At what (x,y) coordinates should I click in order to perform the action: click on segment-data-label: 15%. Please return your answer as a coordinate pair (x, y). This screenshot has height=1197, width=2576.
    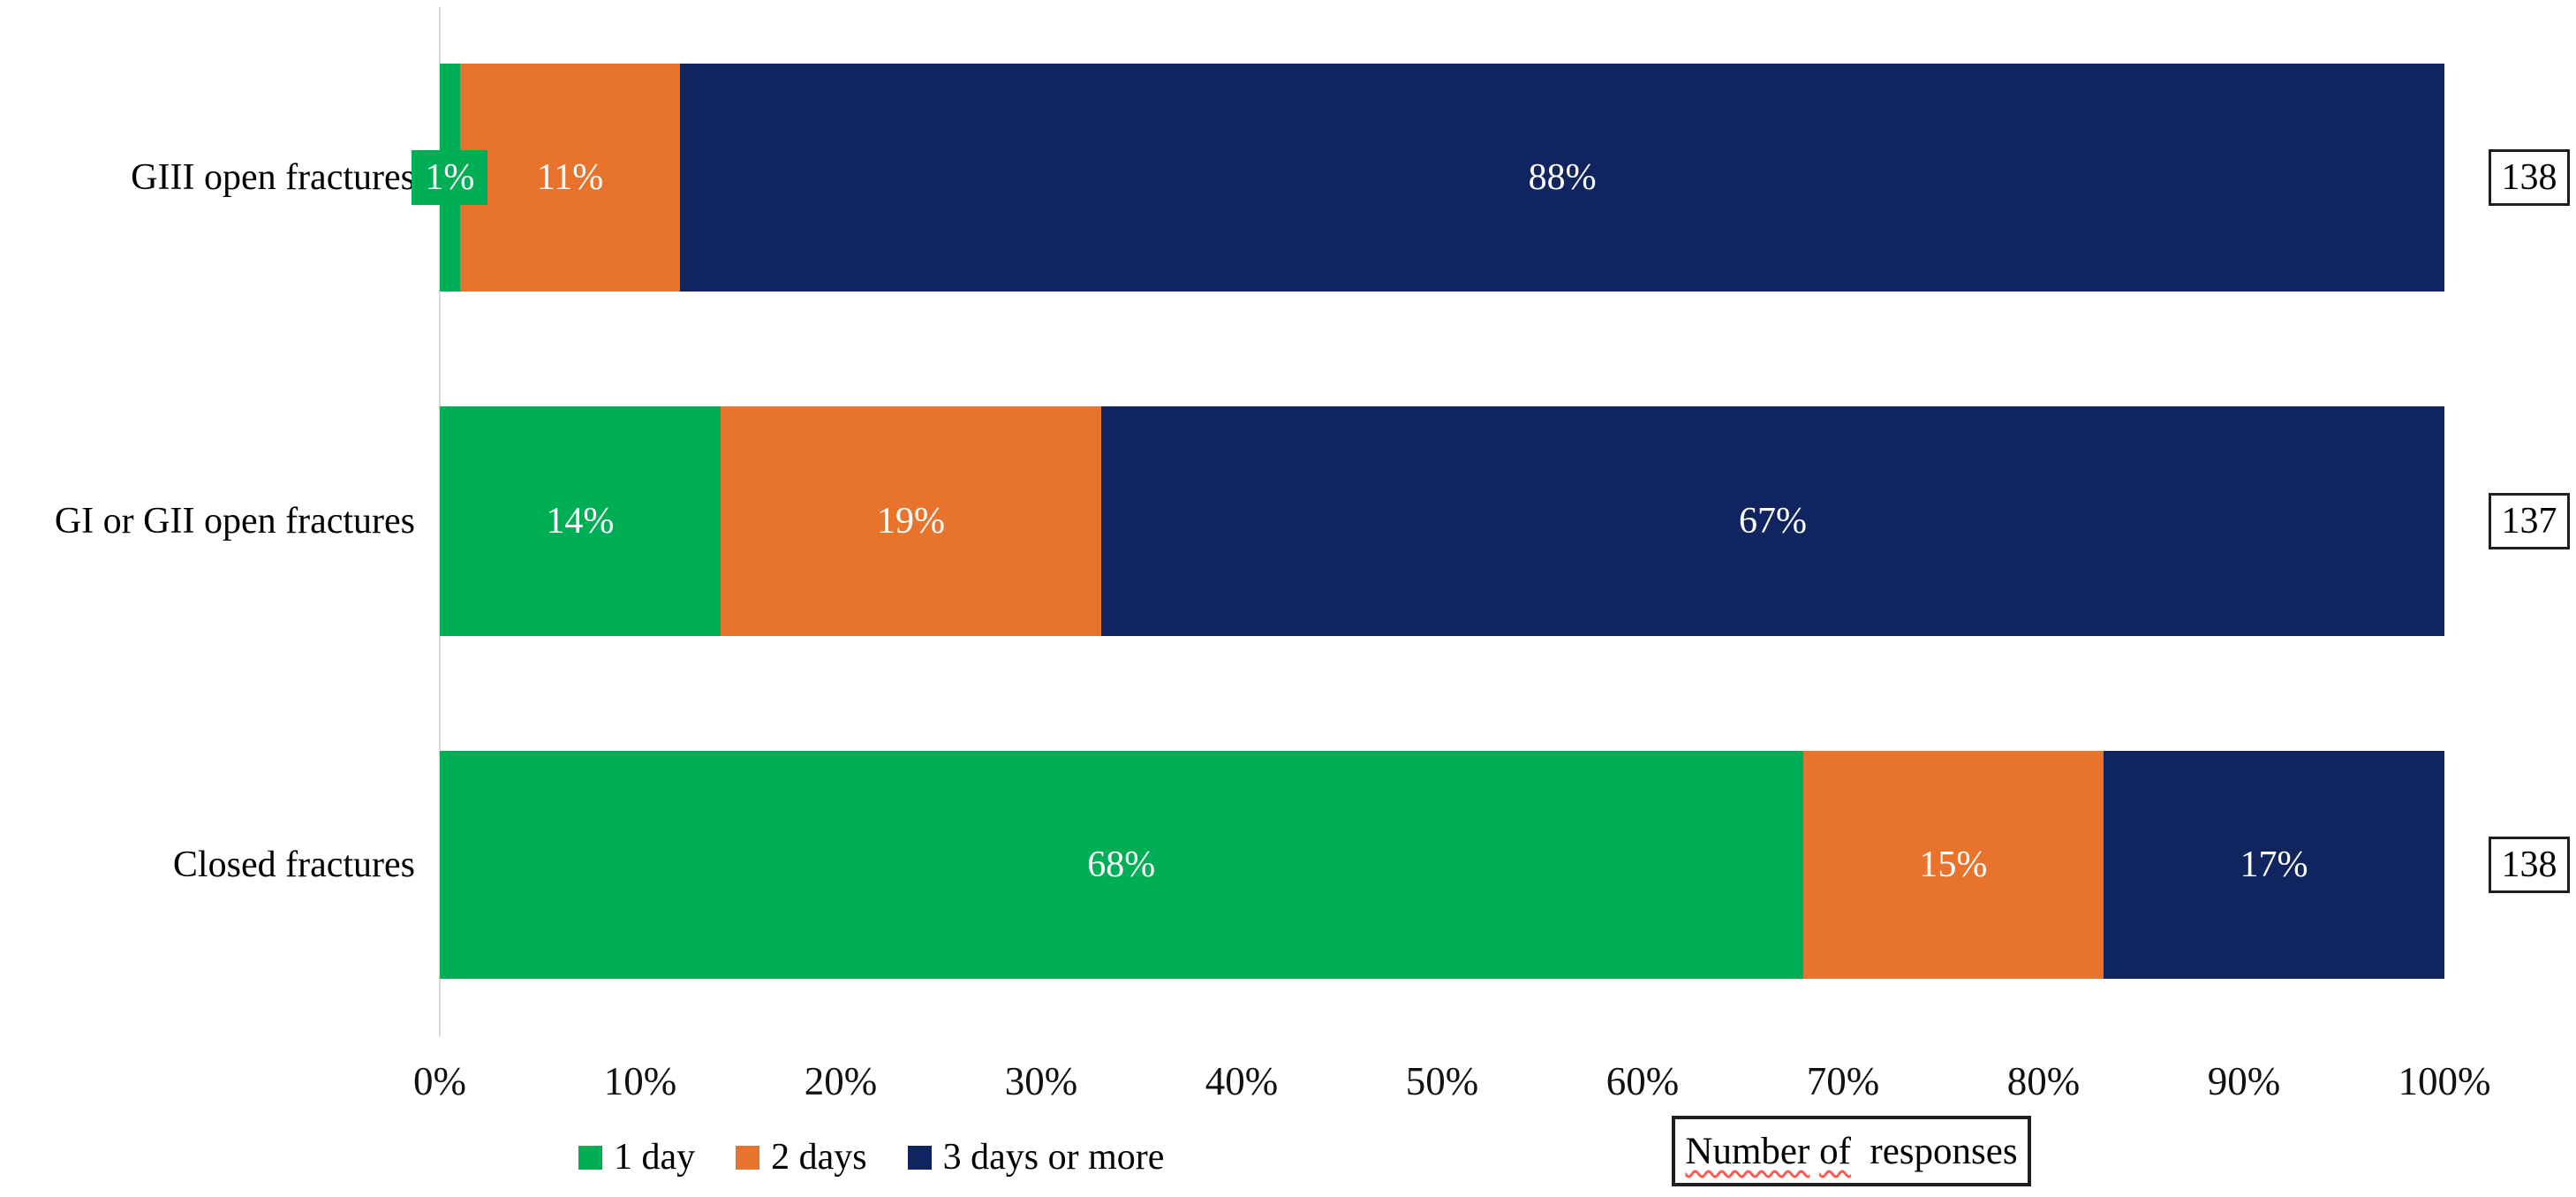
    Looking at the image, I should click on (1954, 865).